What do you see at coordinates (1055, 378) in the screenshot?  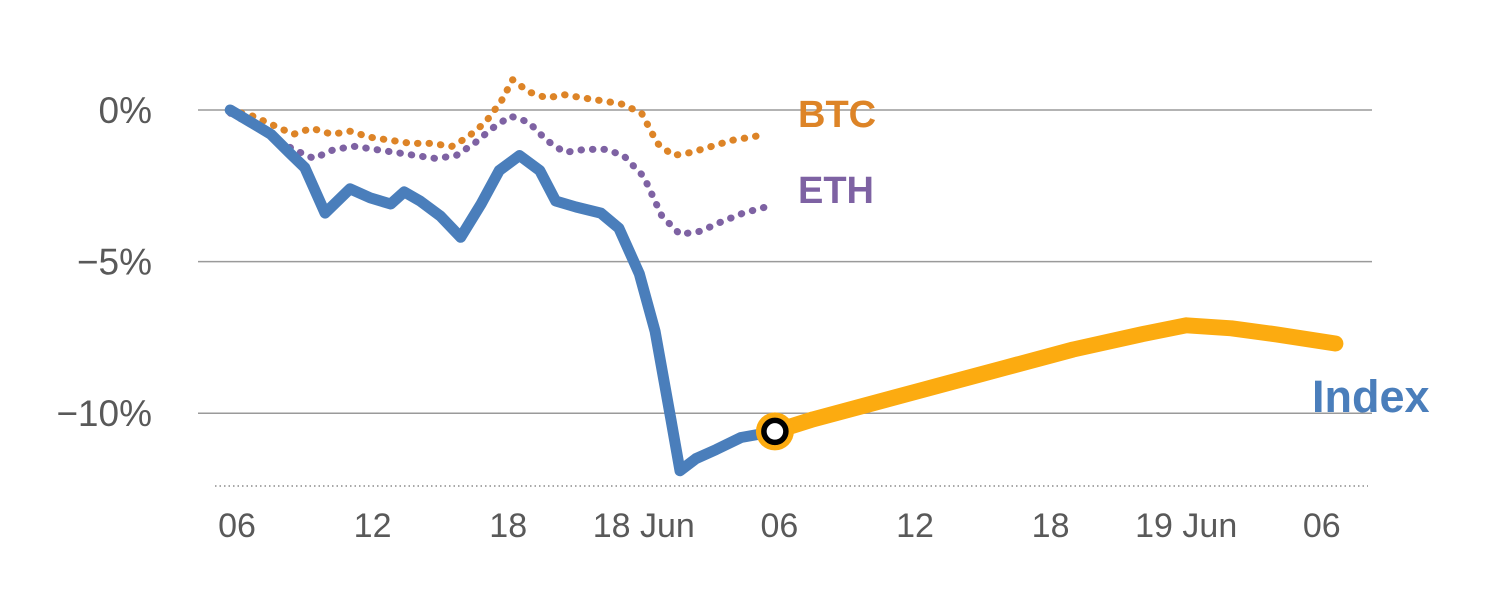 I see `series-line-index-continuation` at bounding box center [1055, 378].